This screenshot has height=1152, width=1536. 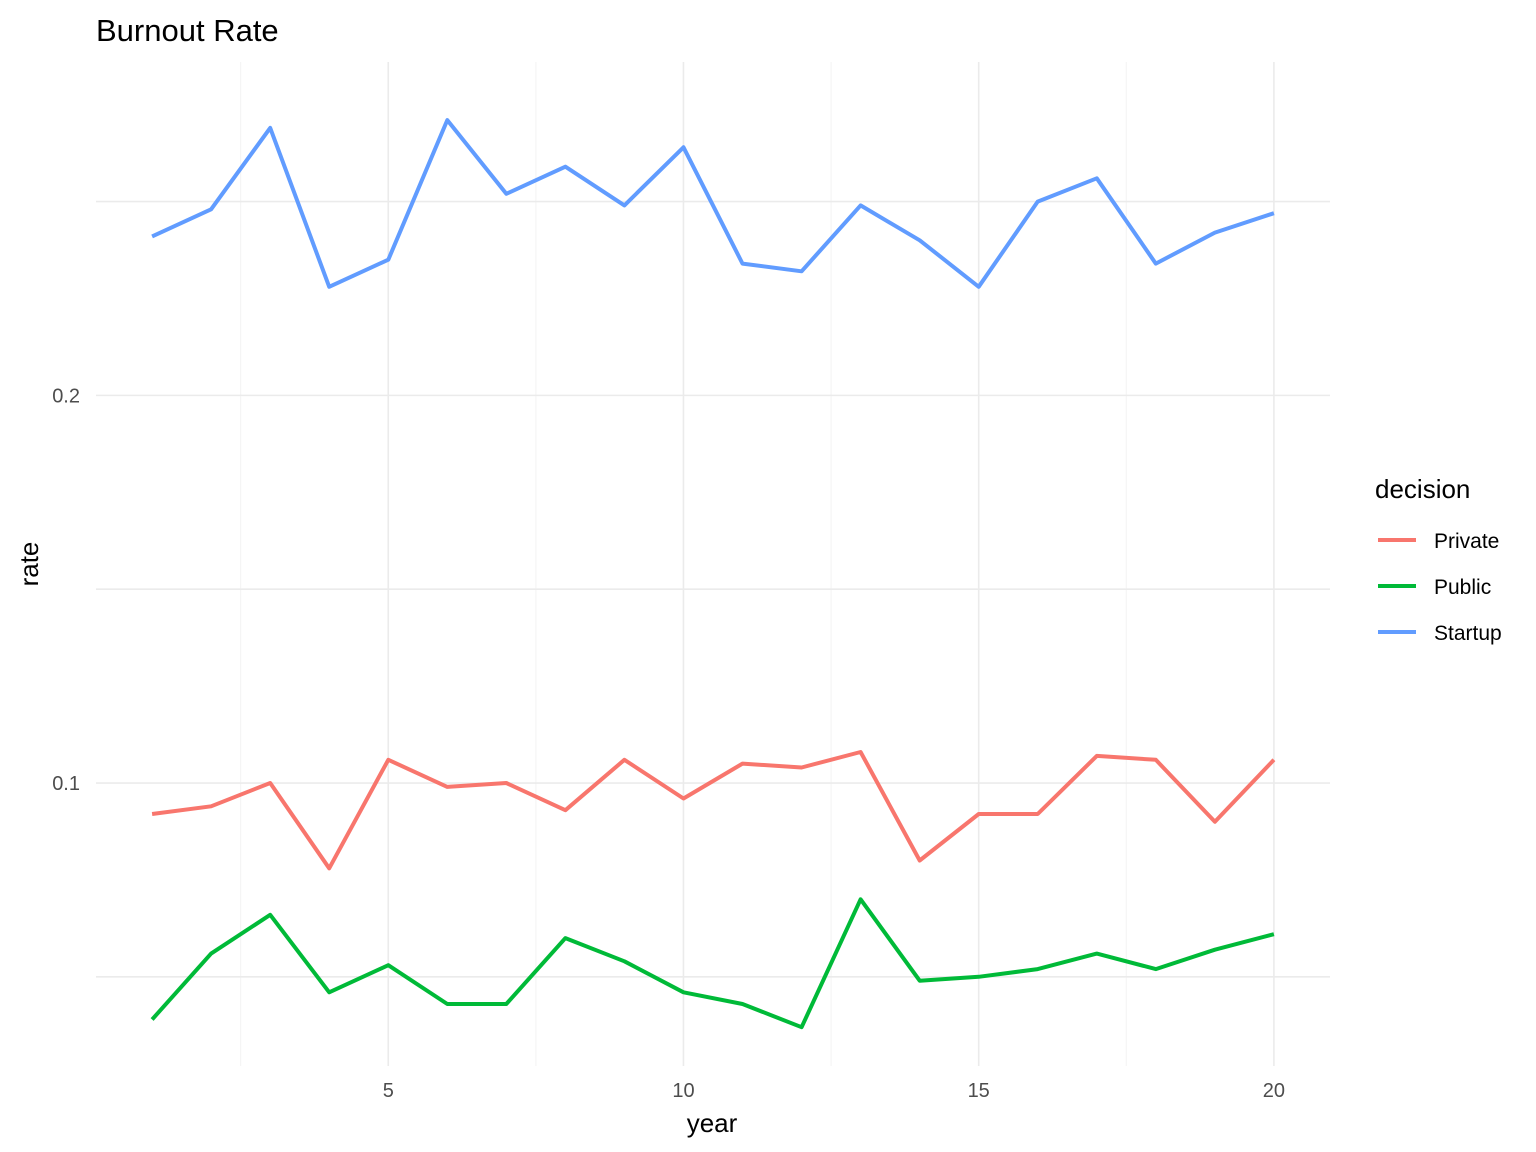 What do you see at coordinates (683, 1091) in the screenshot?
I see `x-tick-label: 10` at bounding box center [683, 1091].